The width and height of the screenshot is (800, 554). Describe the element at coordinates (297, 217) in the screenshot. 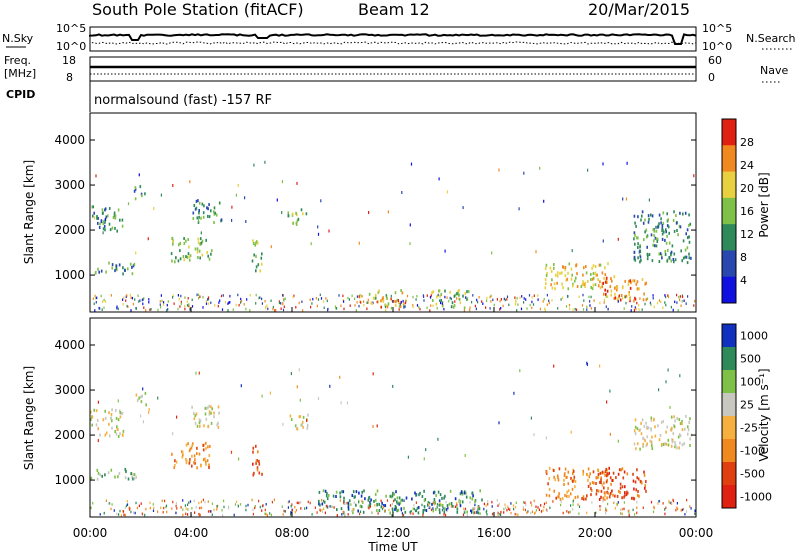

I see `power-echo-region` at that location.